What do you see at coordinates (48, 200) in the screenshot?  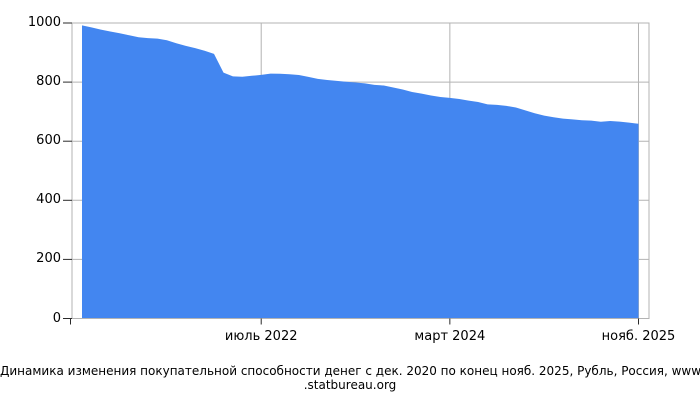 I see `y-tick-label: 400` at bounding box center [48, 200].